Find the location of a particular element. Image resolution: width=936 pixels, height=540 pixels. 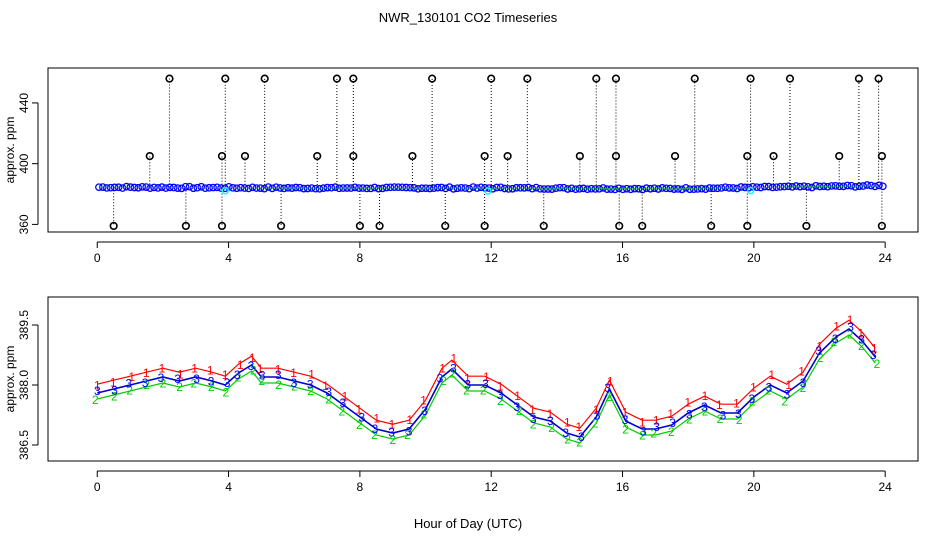

x-axis-label: Hour of Day (UTC) is located at coordinates (468, 523).